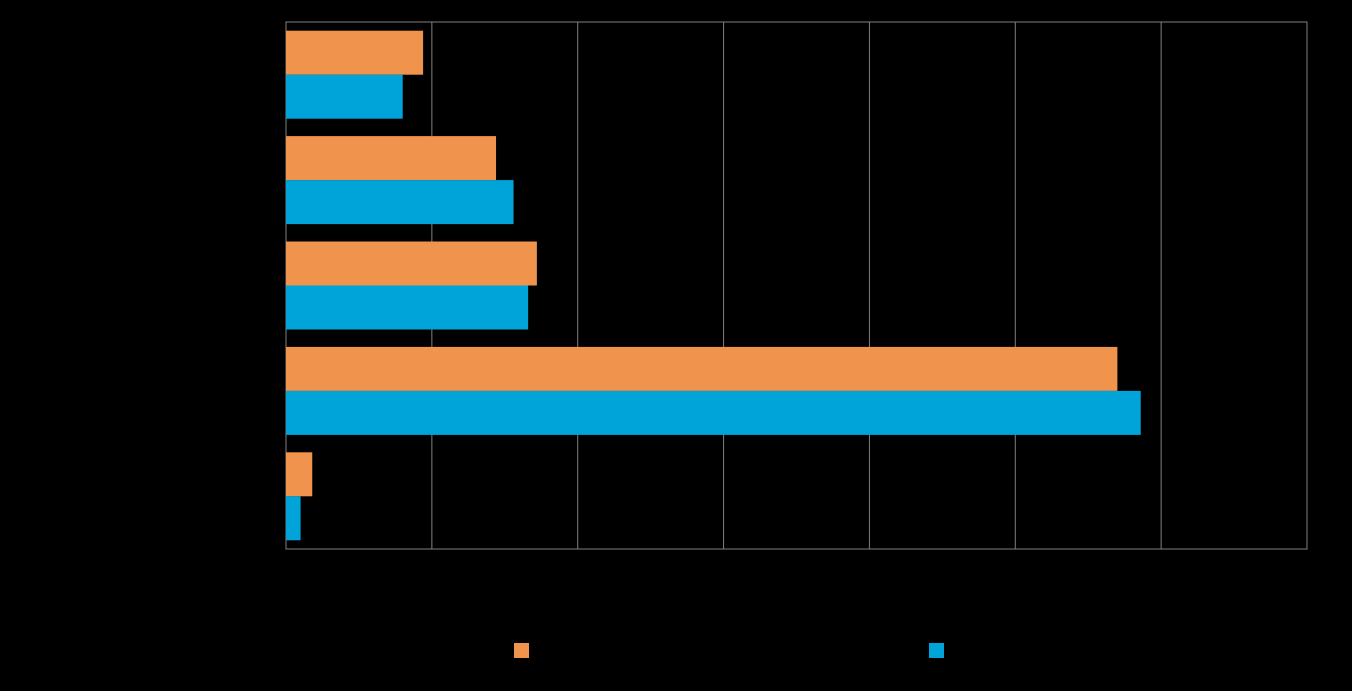 The width and height of the screenshot is (1352, 691). What do you see at coordinates (729, 650) in the screenshot?
I see `legend` at bounding box center [729, 650].